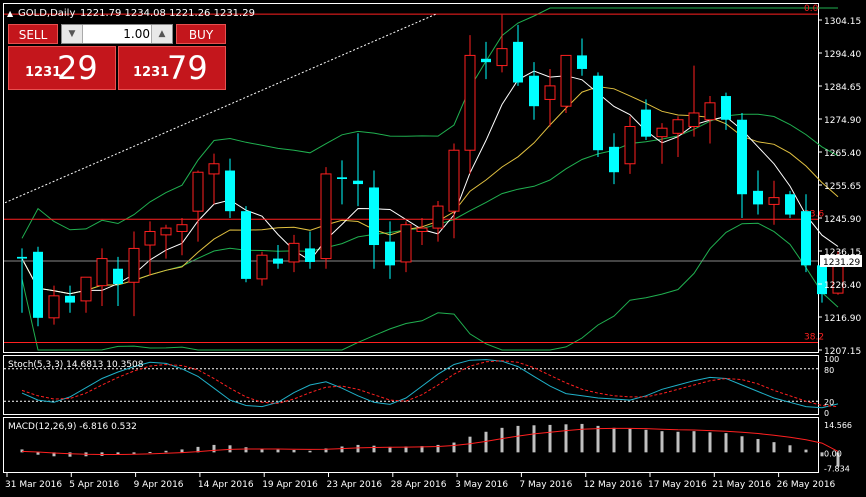 This screenshot has height=497, width=866. What do you see at coordinates (419, 485) in the screenshot?
I see `time-axis-label: 28 Apr 2016` at bounding box center [419, 485].